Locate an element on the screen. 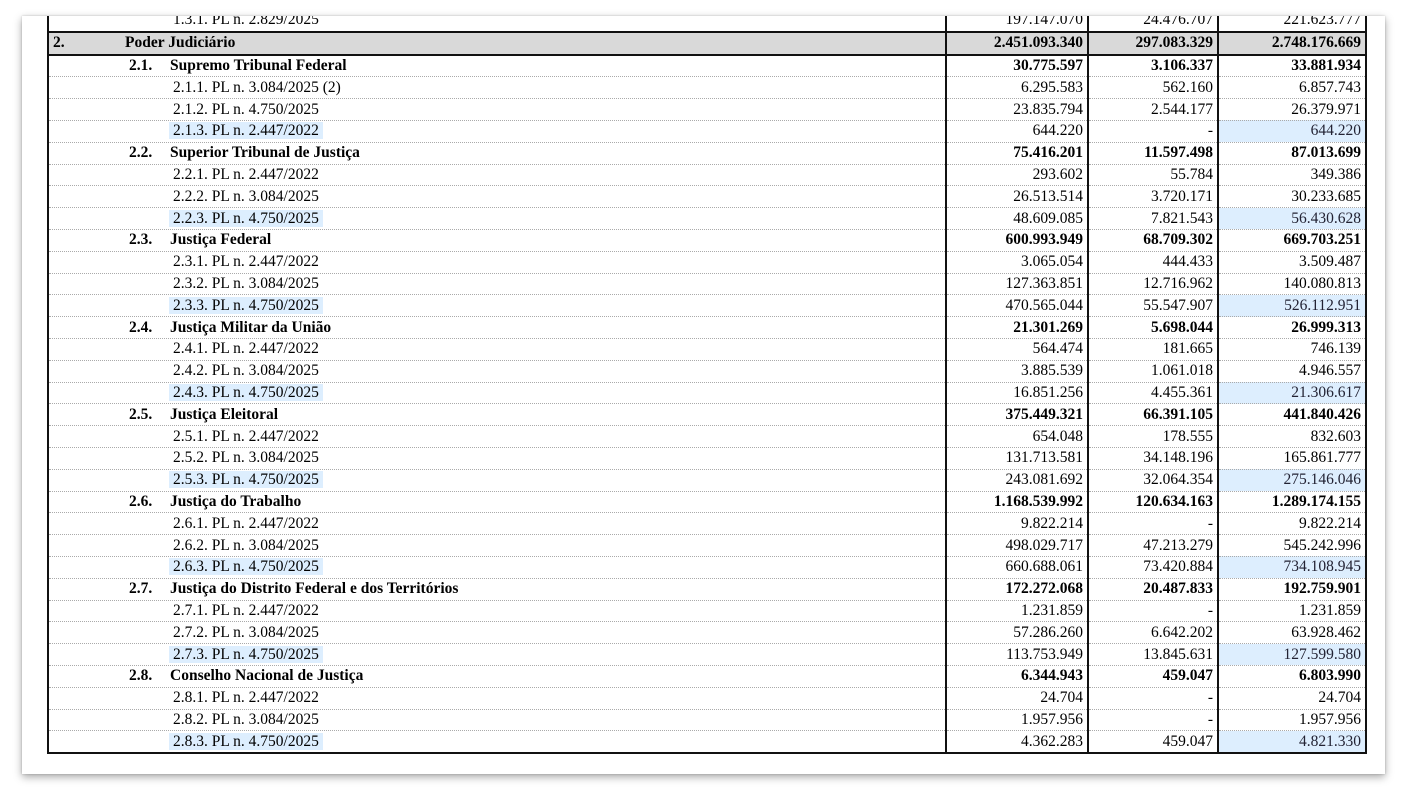  value-col-3: 3.509.487 is located at coordinates (1292, 262).